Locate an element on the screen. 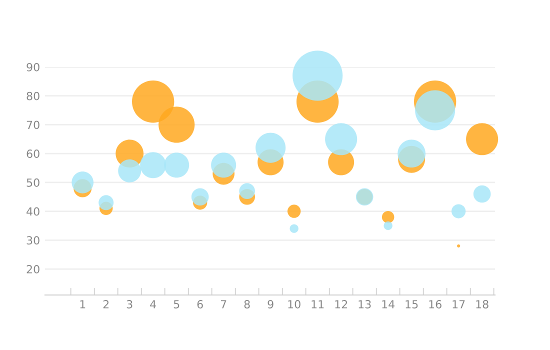  x-tick-label: 13 is located at coordinates (364, 304).